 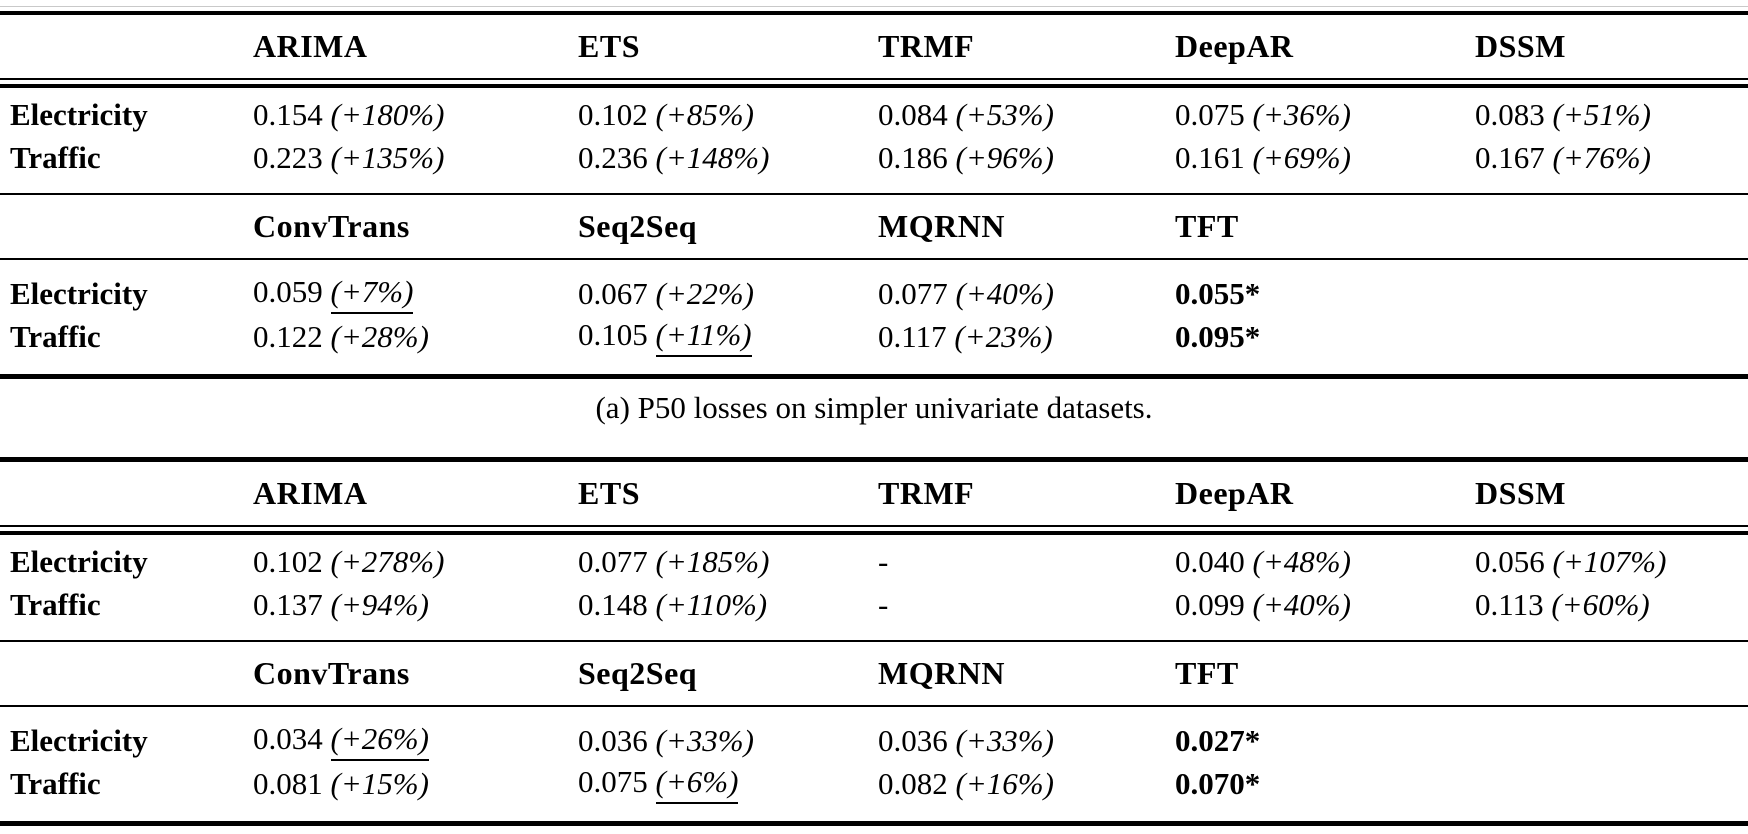 What do you see at coordinates (913, 783) in the screenshot?
I see `metric-value: 0.082` at bounding box center [913, 783].